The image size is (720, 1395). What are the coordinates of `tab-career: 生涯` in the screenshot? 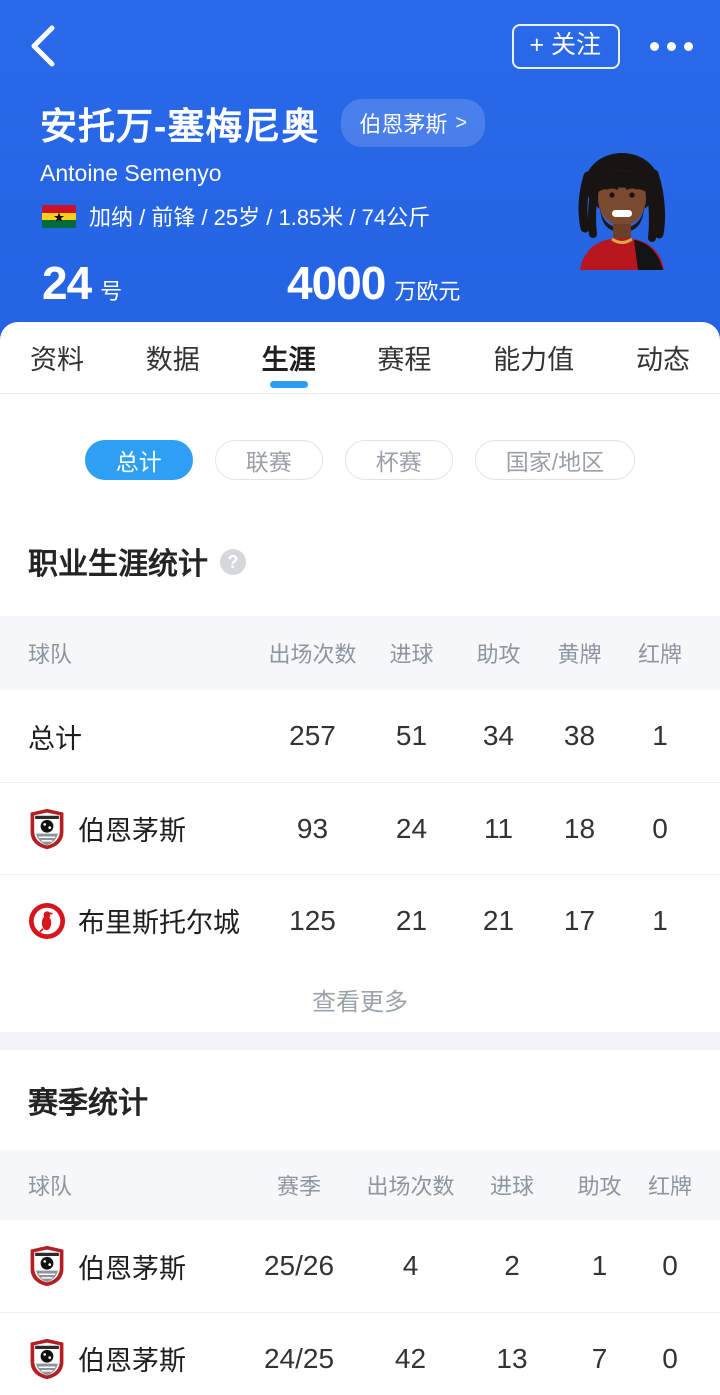 It's located at (289, 358).